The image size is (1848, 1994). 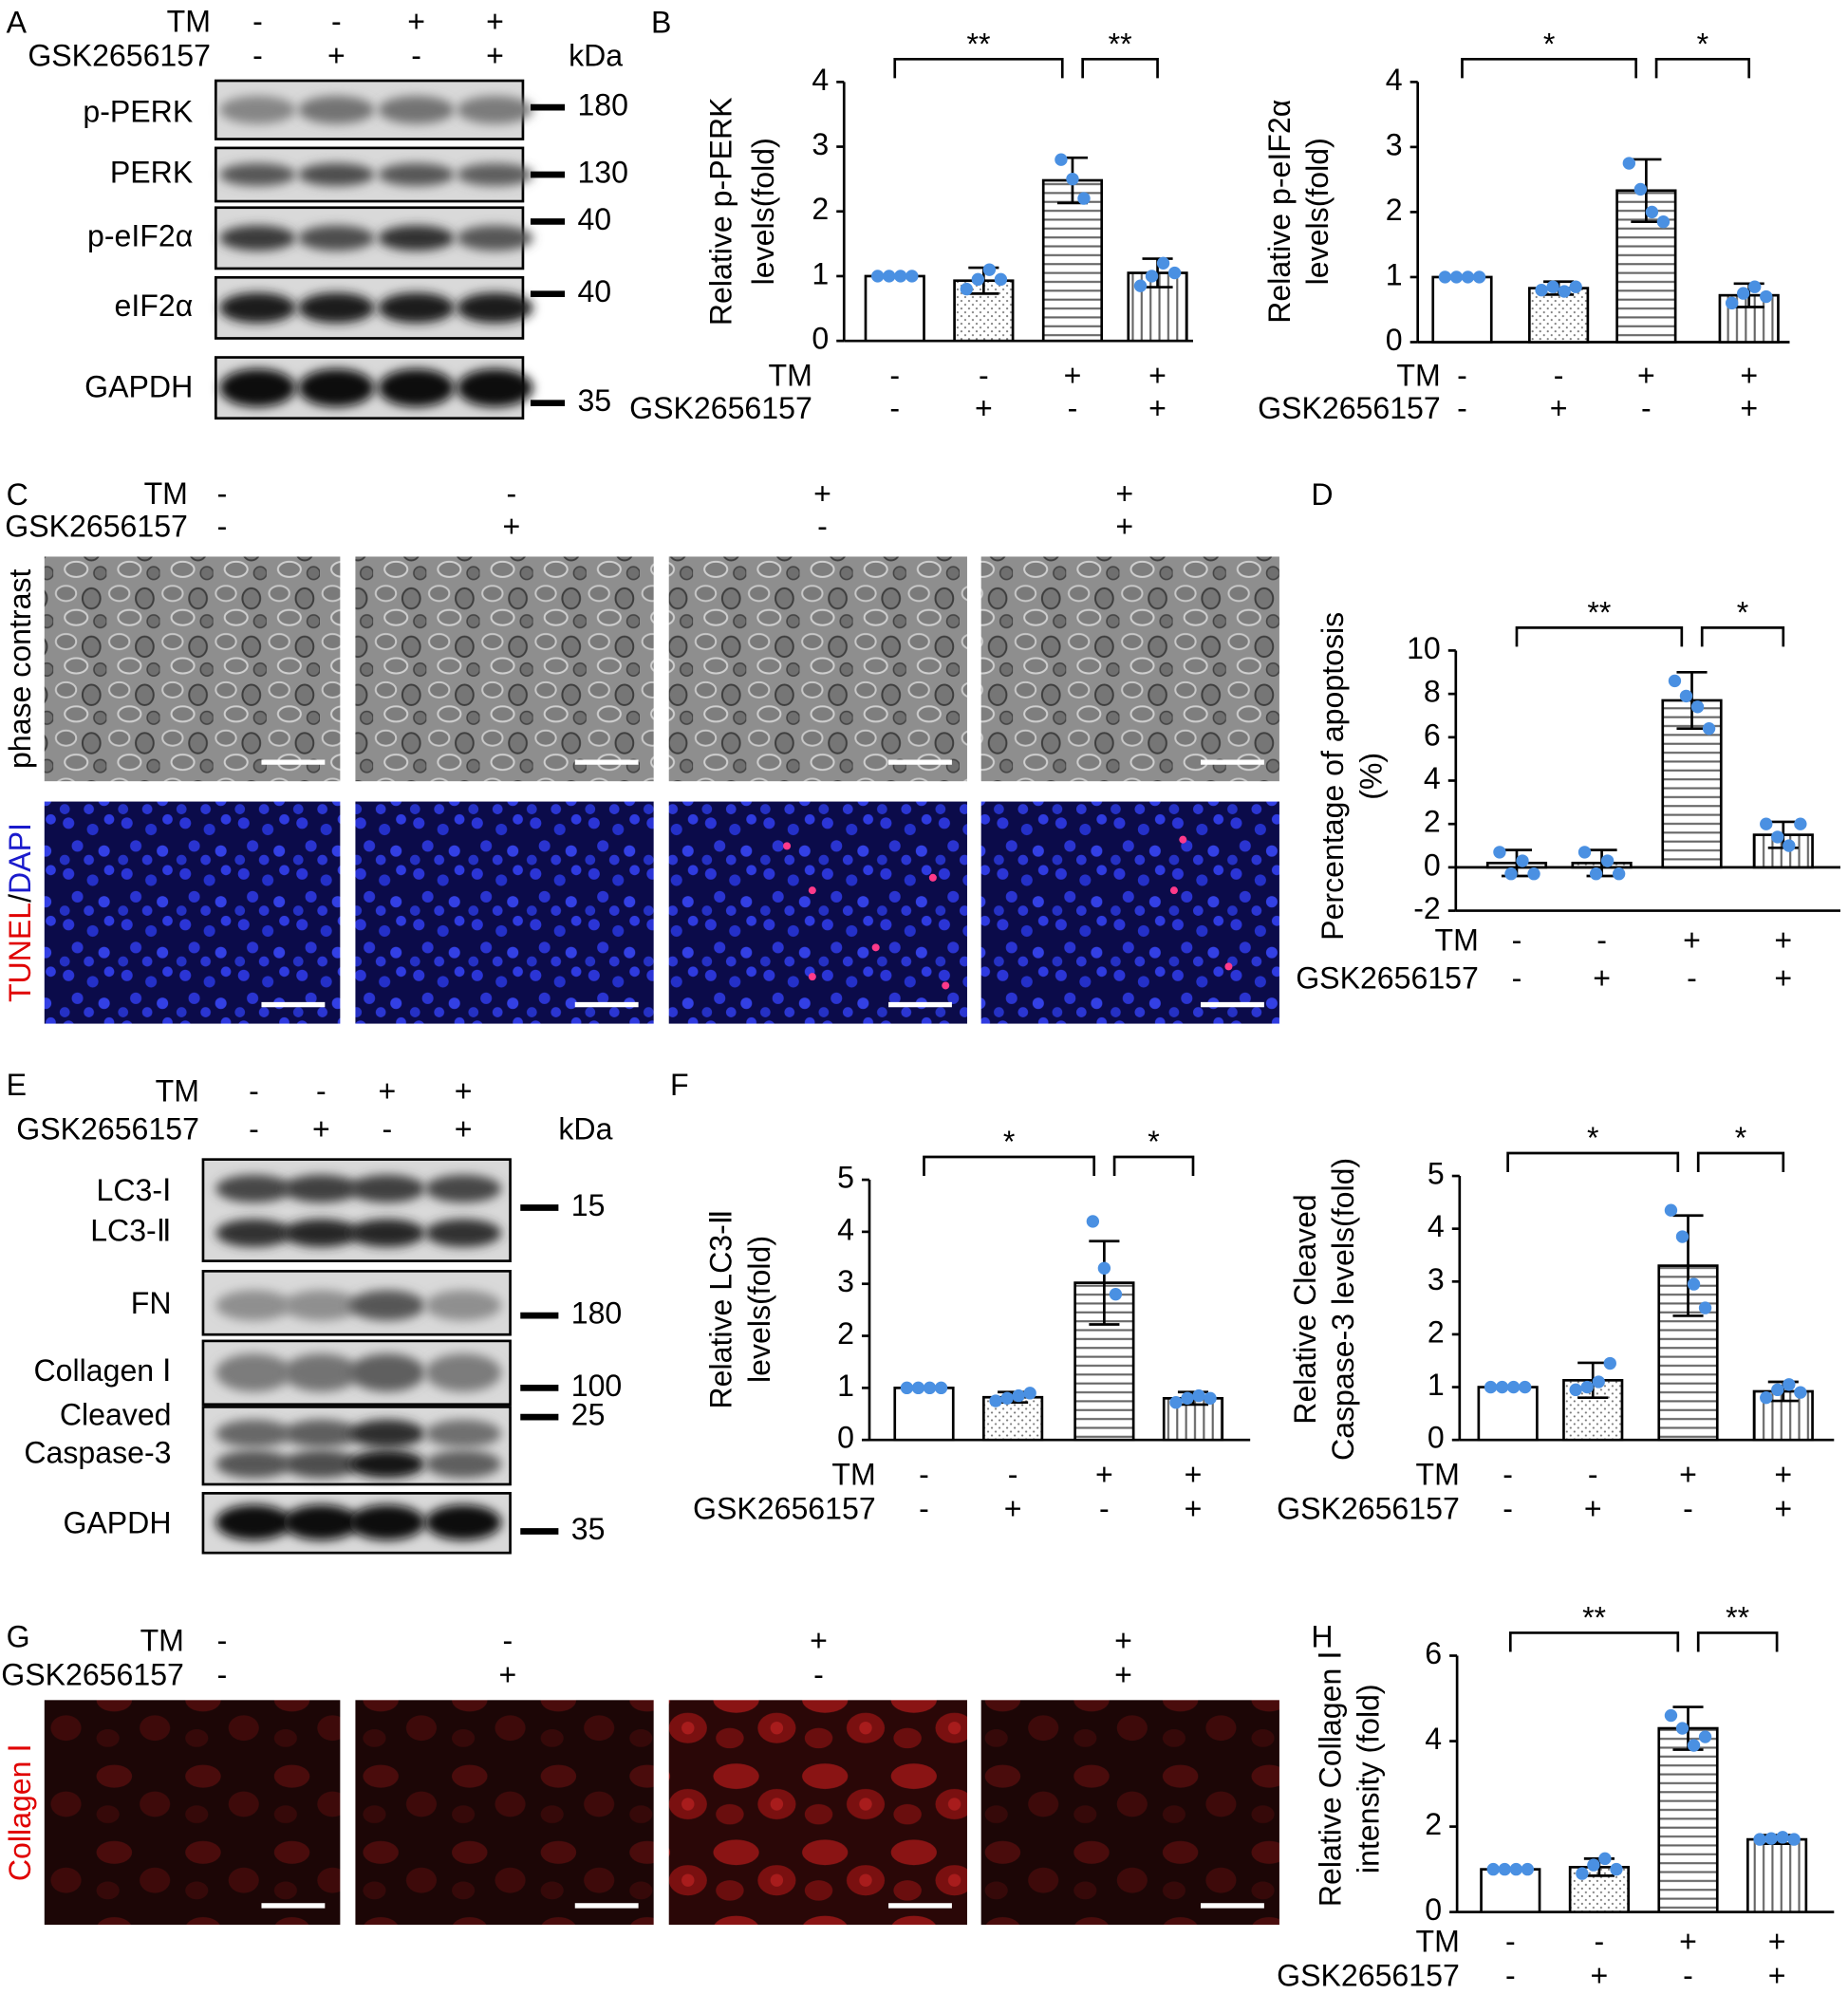 I want to click on panel-letter: H, so click(x=1322, y=1637).